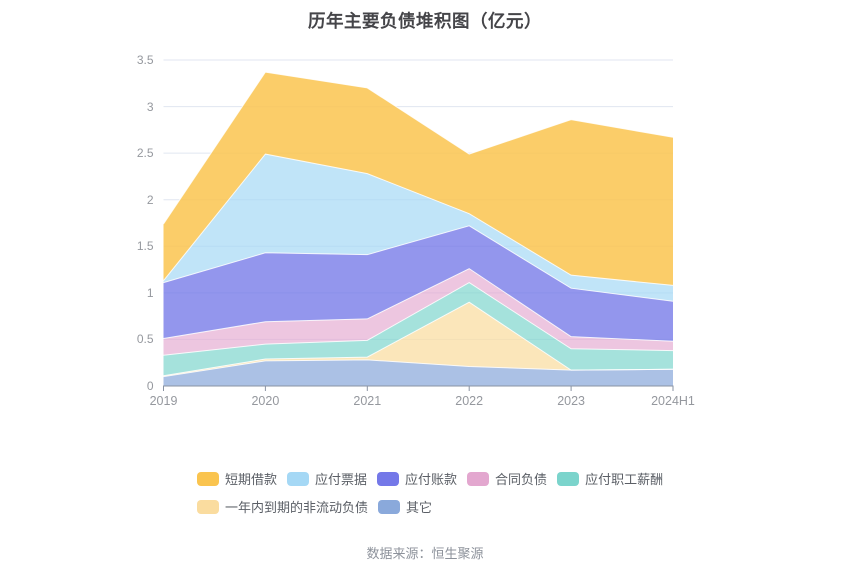  I want to click on x-tick-label: 2020, so click(265, 401).